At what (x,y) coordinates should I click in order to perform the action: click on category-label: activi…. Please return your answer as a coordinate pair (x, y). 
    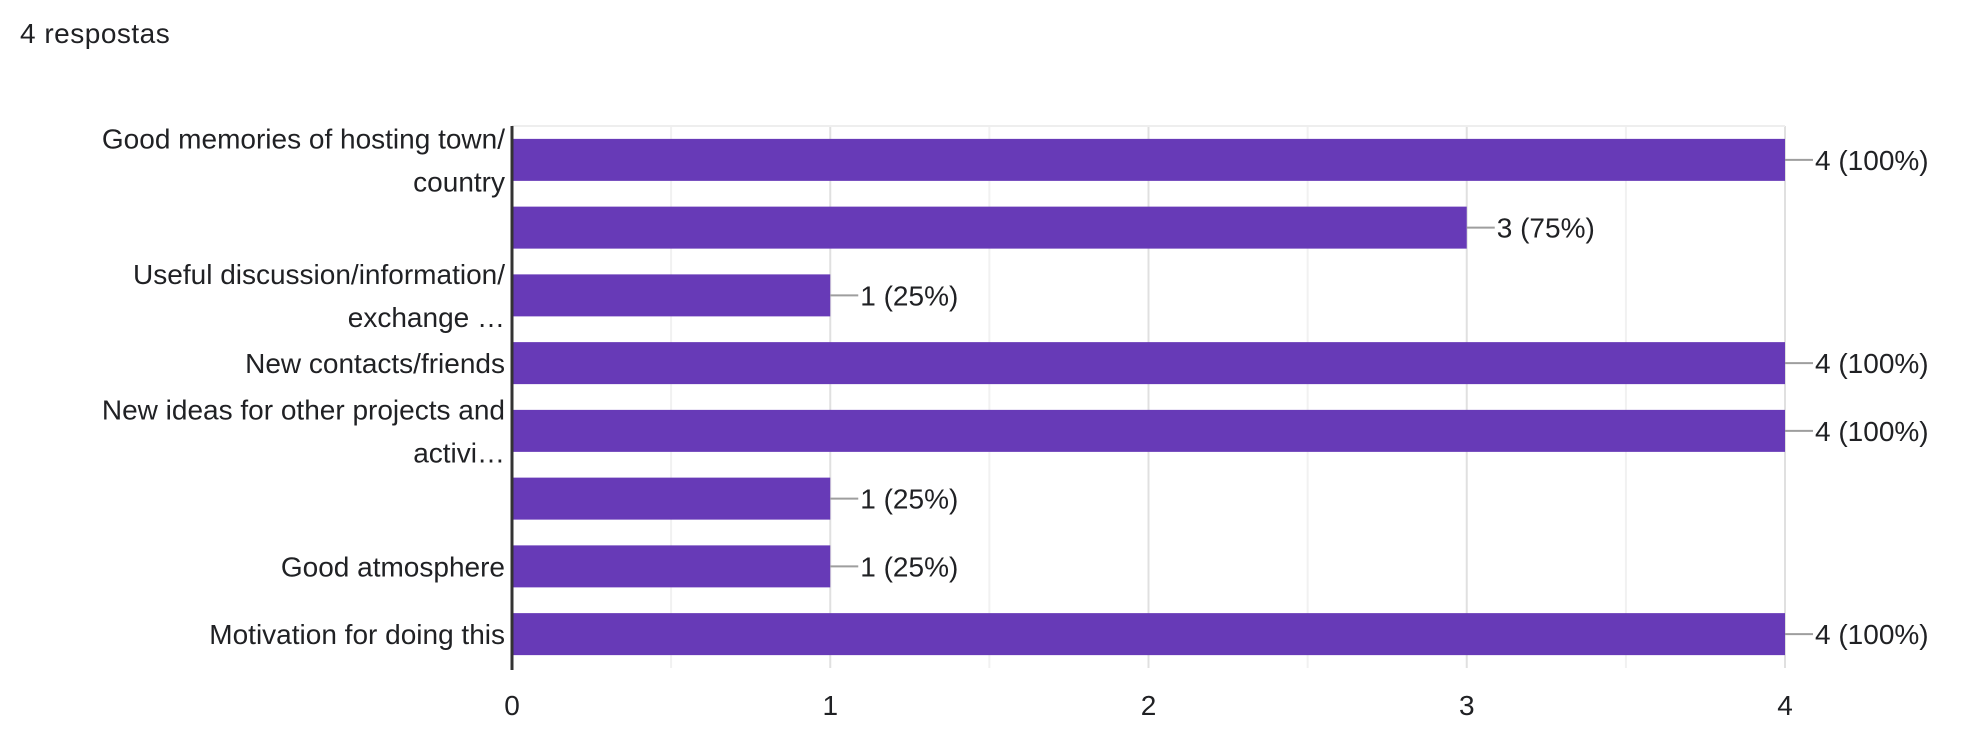
    Looking at the image, I should click on (459, 452).